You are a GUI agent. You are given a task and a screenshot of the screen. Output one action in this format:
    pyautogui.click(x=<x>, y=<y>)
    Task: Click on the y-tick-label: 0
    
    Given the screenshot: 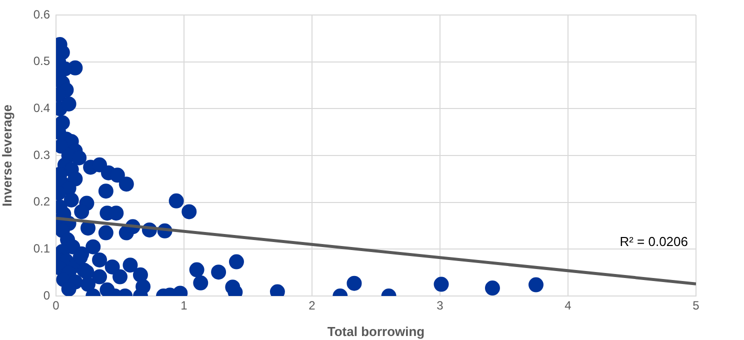 What is the action you would take?
    pyautogui.click(x=46, y=295)
    